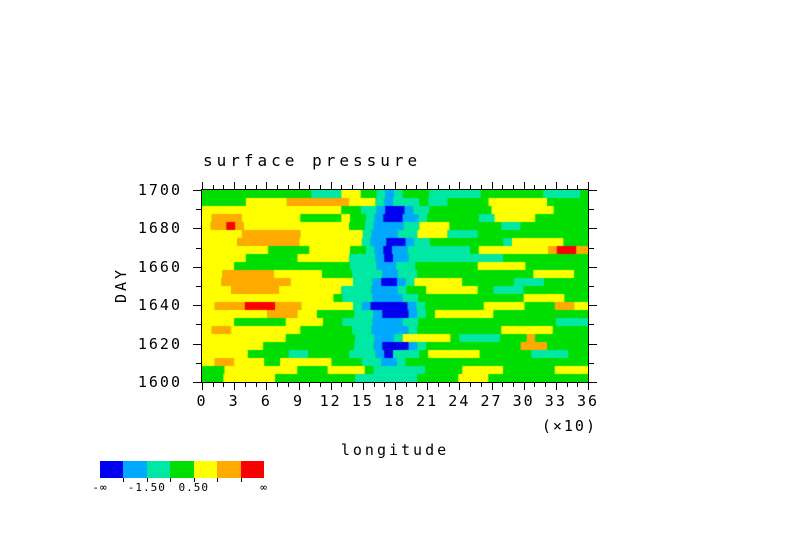  Describe the element at coordinates (395, 450) in the screenshot. I see `x-axis-title: longitude` at that location.